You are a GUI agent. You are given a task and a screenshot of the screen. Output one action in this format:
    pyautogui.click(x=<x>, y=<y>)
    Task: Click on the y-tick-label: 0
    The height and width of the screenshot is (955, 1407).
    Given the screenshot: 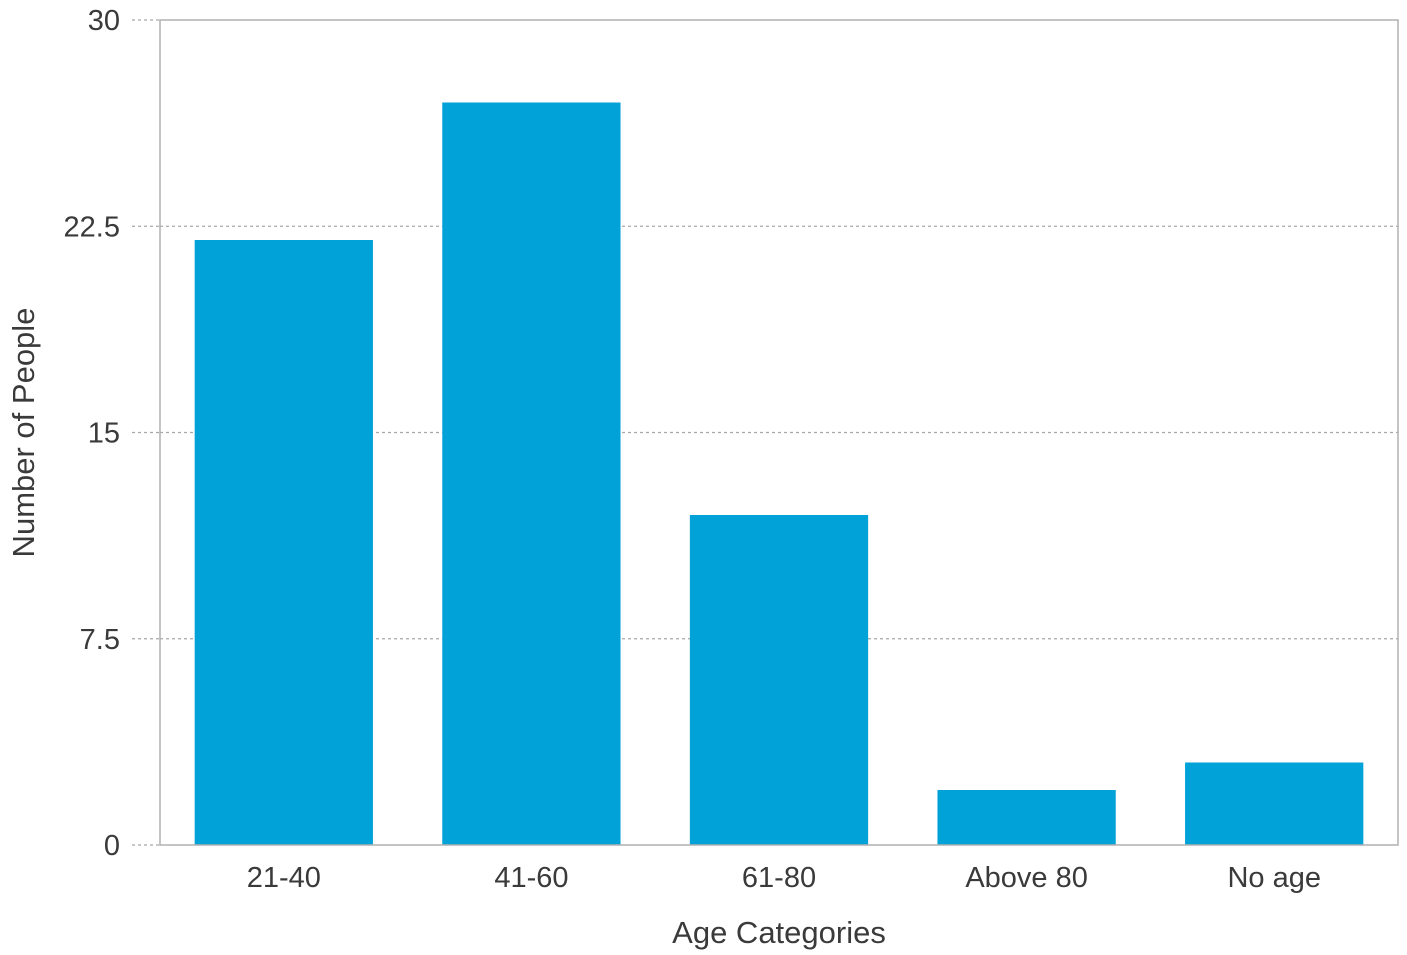 What is the action you would take?
    pyautogui.click(x=112, y=846)
    